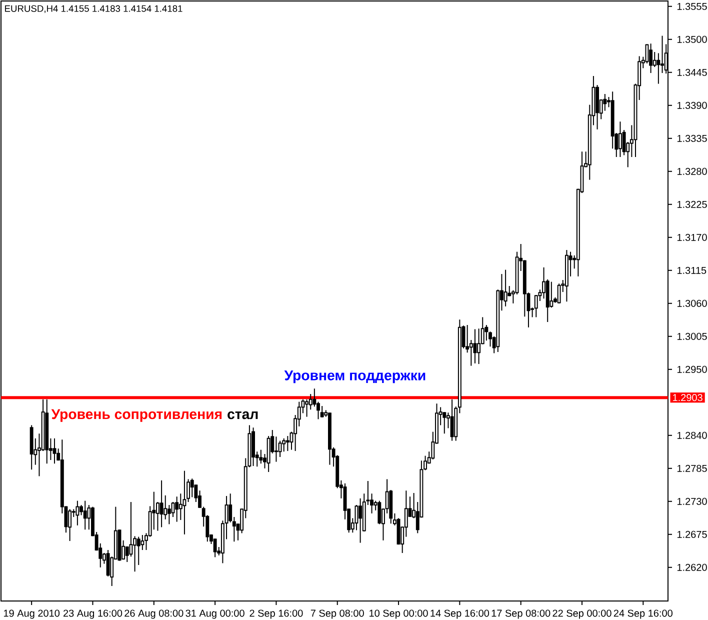 The width and height of the screenshot is (708, 620). I want to click on x-tick-label: 24 Sep 16:00, so click(643, 614).